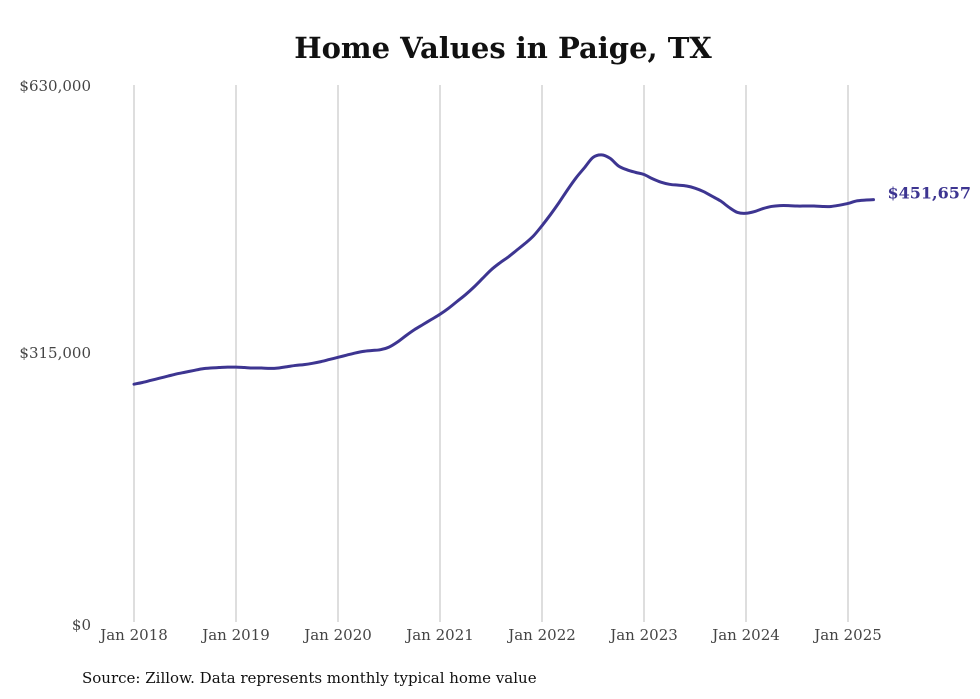 The image size is (980, 699). Describe the element at coordinates (55, 353) in the screenshot. I see `y-tick-label-mid: $315,000` at that location.